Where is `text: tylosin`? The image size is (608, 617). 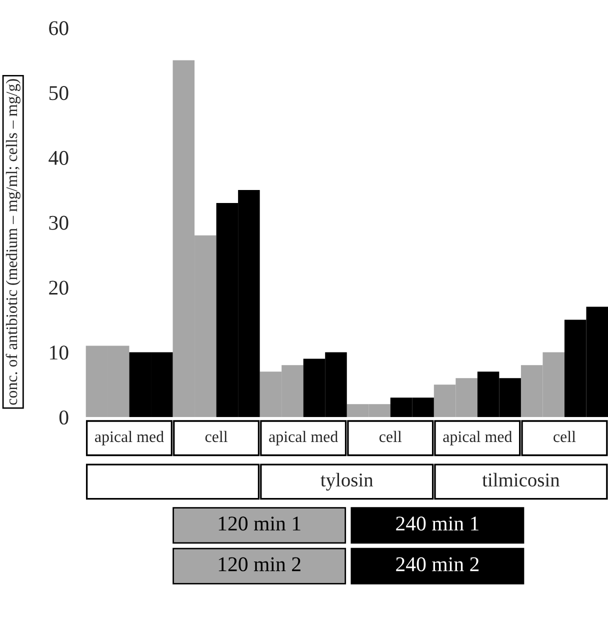 text: tylosin is located at coordinates (347, 481).